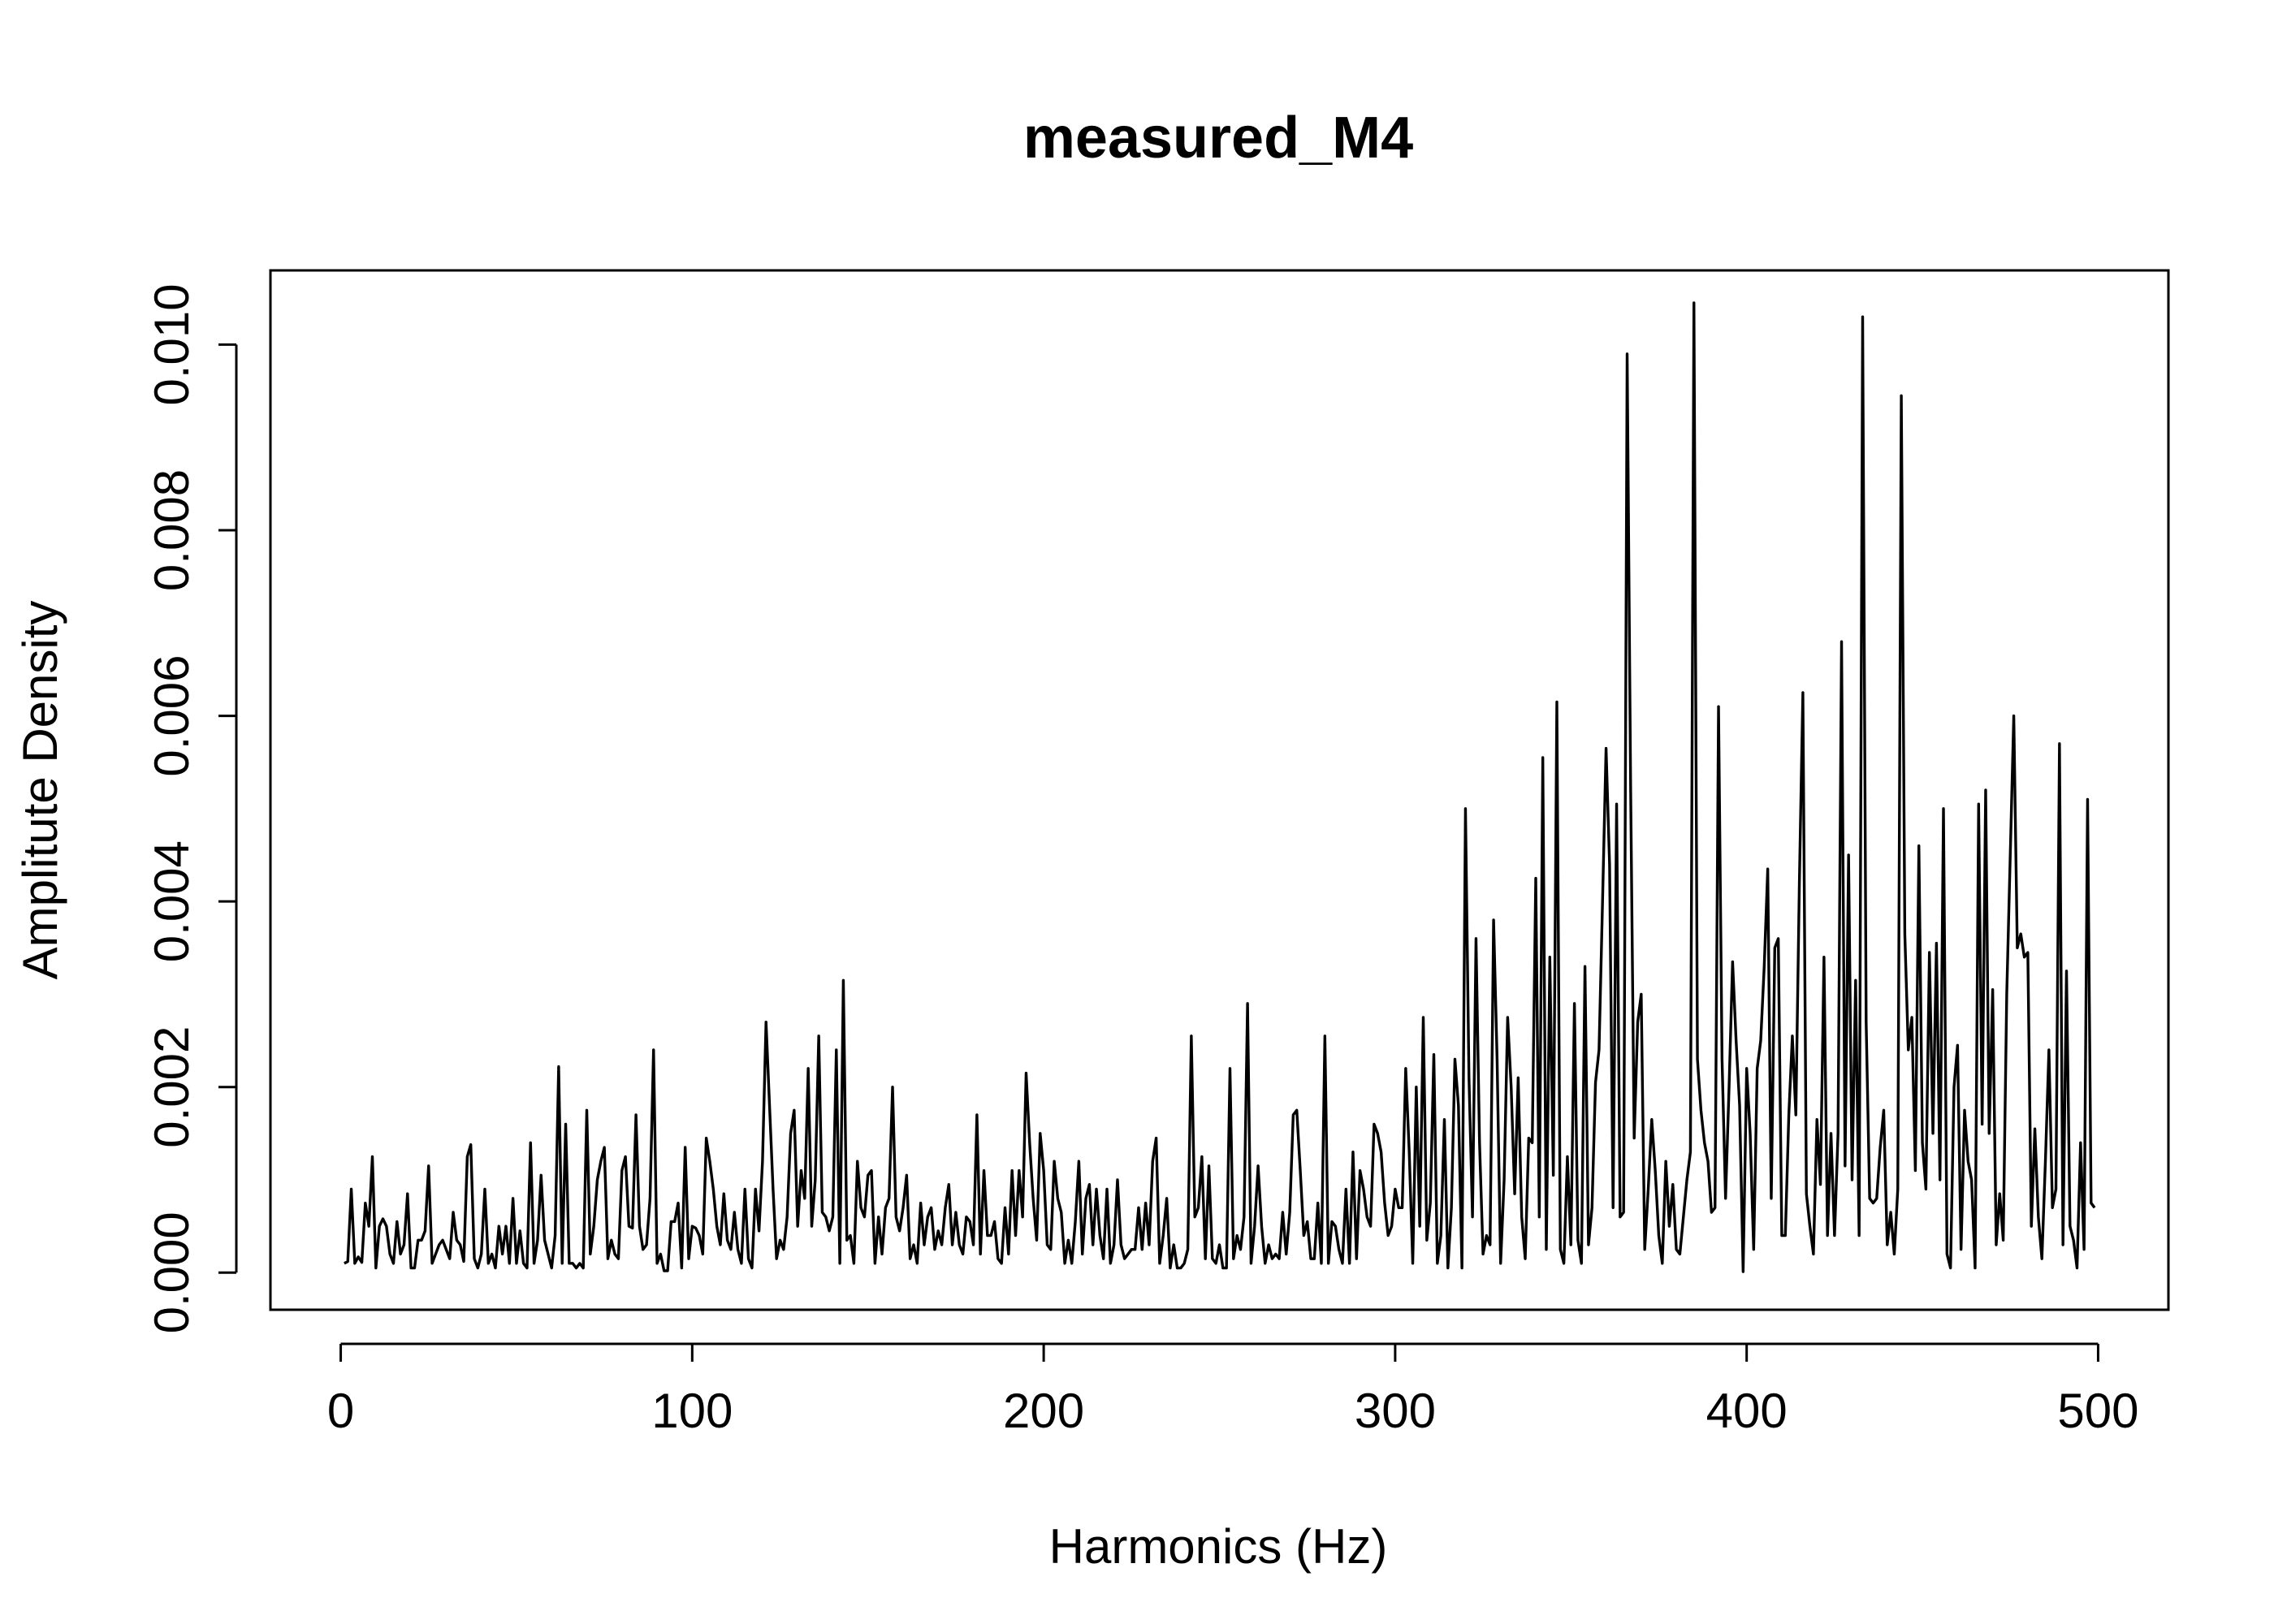  What do you see at coordinates (2097, 1411) in the screenshot?
I see `x-tick-label: 500` at bounding box center [2097, 1411].